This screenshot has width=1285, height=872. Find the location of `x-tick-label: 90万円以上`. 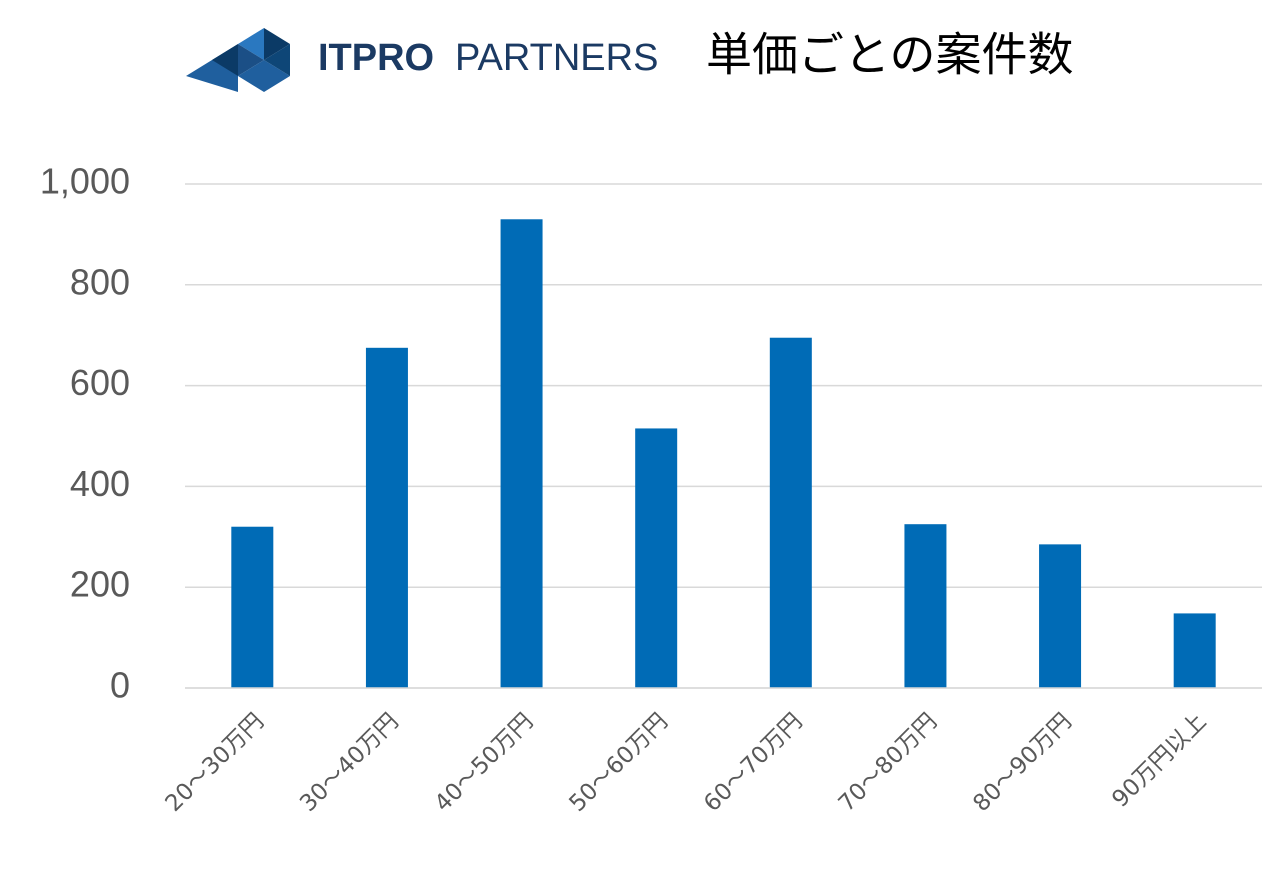

x-tick-label: 90万円以上 is located at coordinates (1159, 760).